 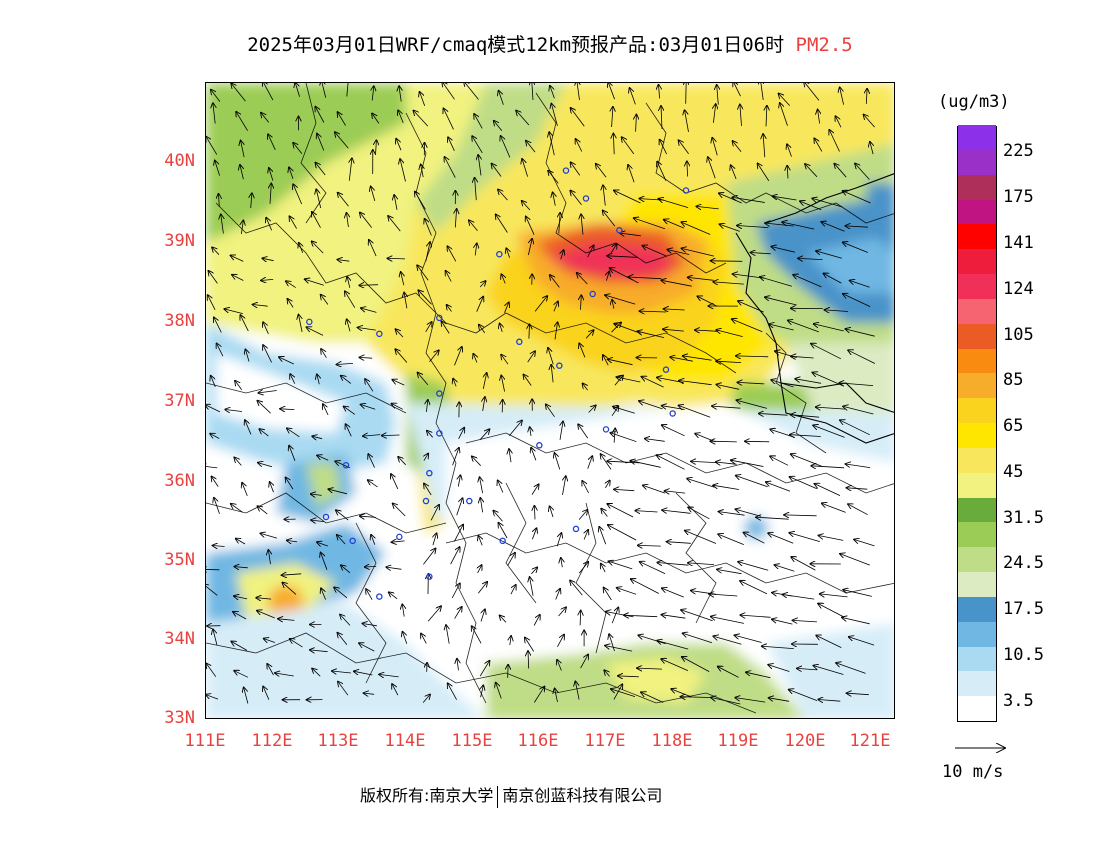 I want to click on wind-reference-arrow, so click(x=984, y=748).